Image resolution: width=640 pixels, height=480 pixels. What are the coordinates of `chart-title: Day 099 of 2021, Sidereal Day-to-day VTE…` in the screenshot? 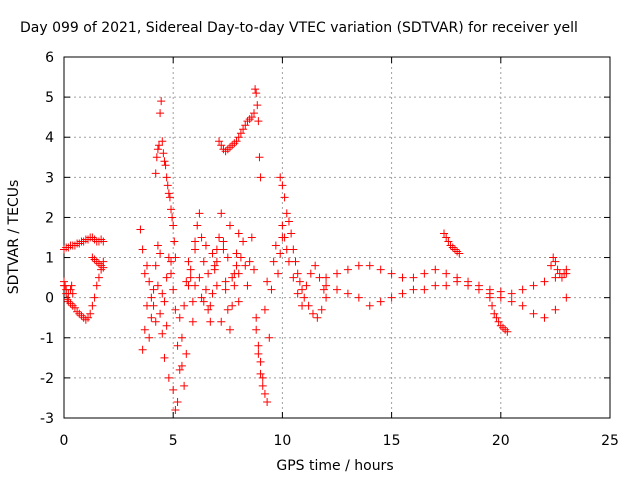 It's located at (299, 28).